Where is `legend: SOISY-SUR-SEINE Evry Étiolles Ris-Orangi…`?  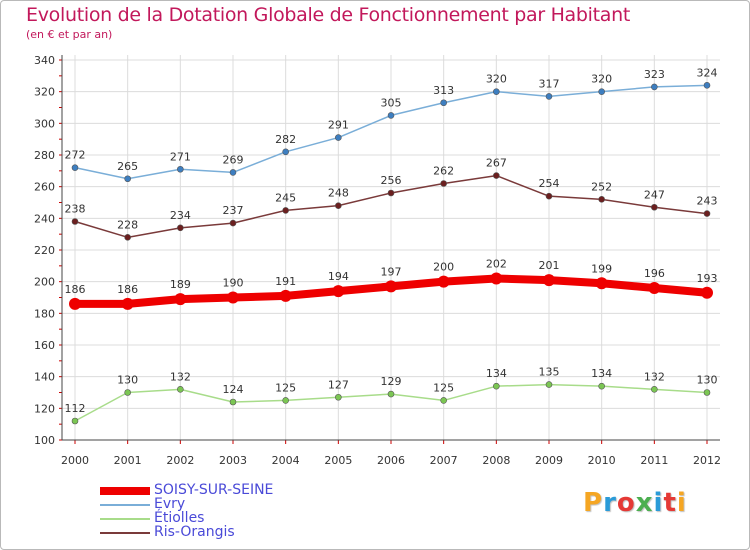 legend: SOISY-SUR-SEINE Evry Étiolles Ris-Orangi… is located at coordinates (210, 511).